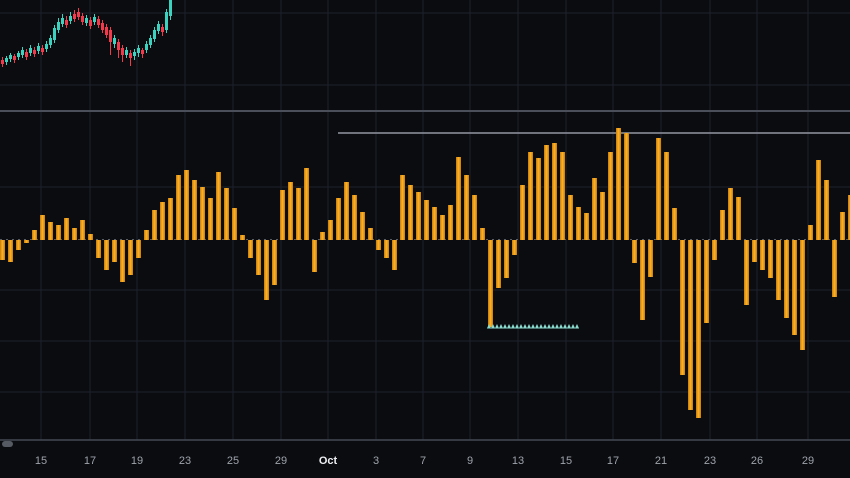  I want to click on time-axis-label: 9, so click(470, 461).